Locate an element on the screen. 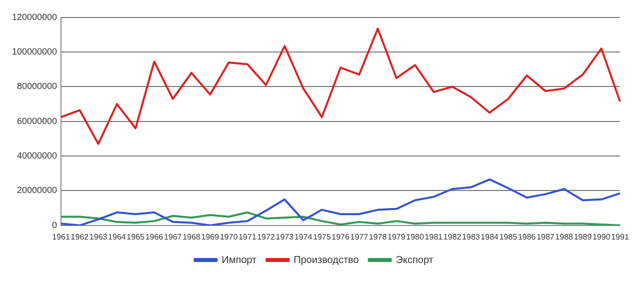  x-tick-label: 1988 is located at coordinates (564, 237).